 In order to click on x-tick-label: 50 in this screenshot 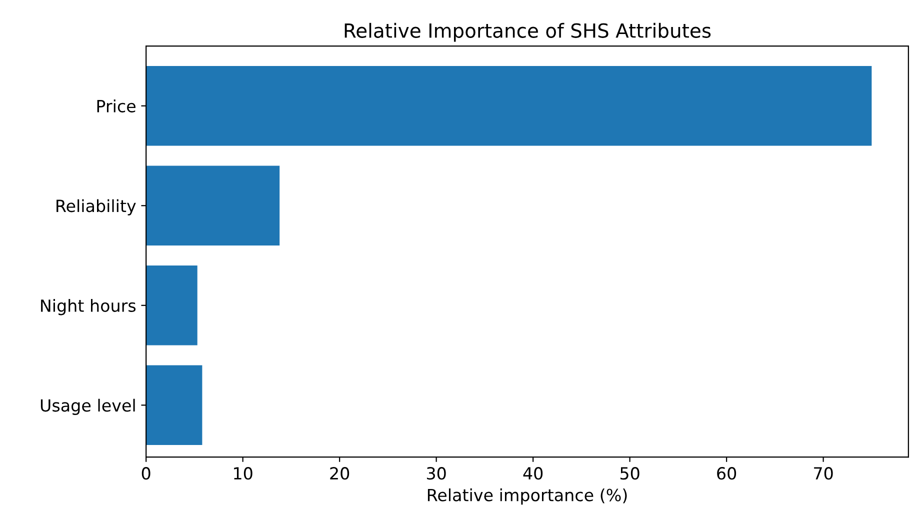, I will do `click(630, 473)`.